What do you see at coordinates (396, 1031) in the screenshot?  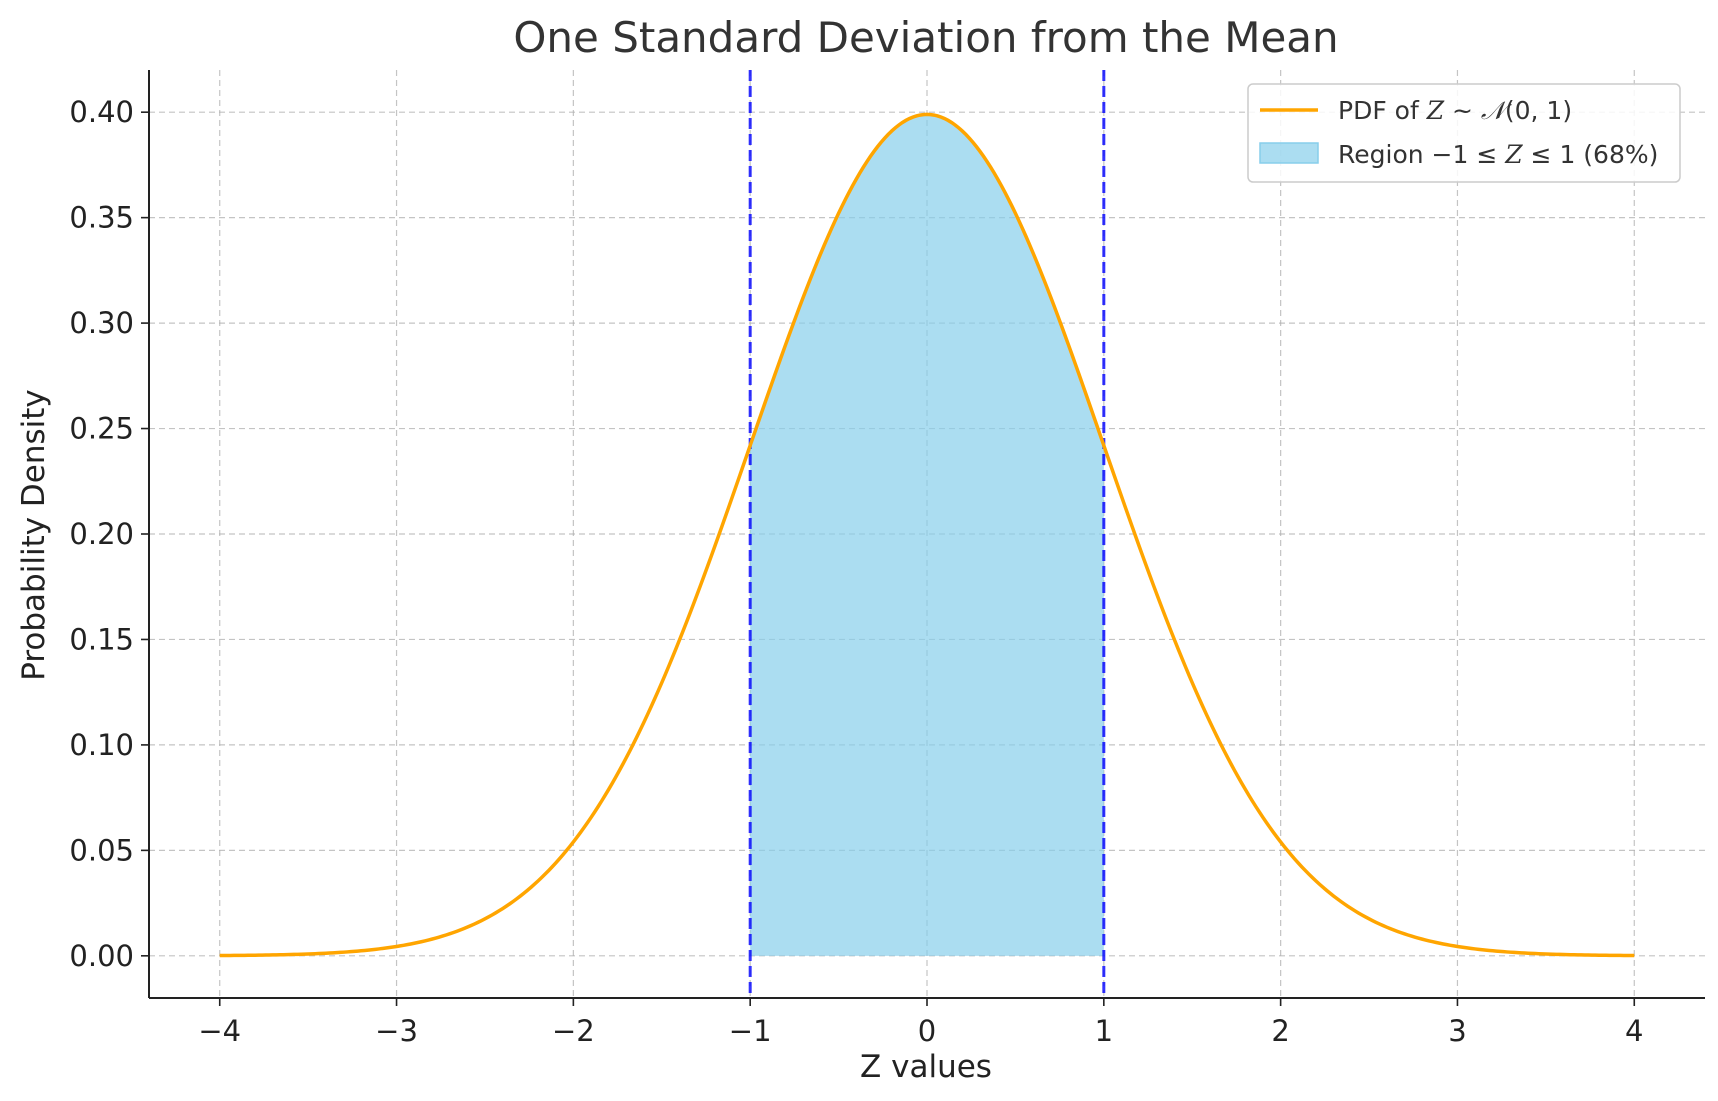 I see `x-tick-label: −3` at bounding box center [396, 1031].